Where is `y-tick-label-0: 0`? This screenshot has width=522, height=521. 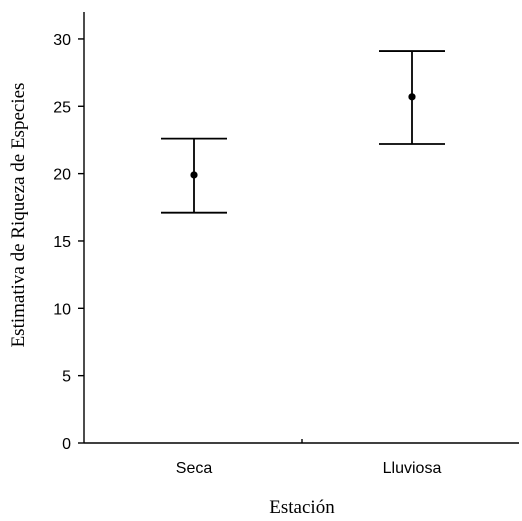 y-tick-label-0: 0 is located at coordinates (66, 444).